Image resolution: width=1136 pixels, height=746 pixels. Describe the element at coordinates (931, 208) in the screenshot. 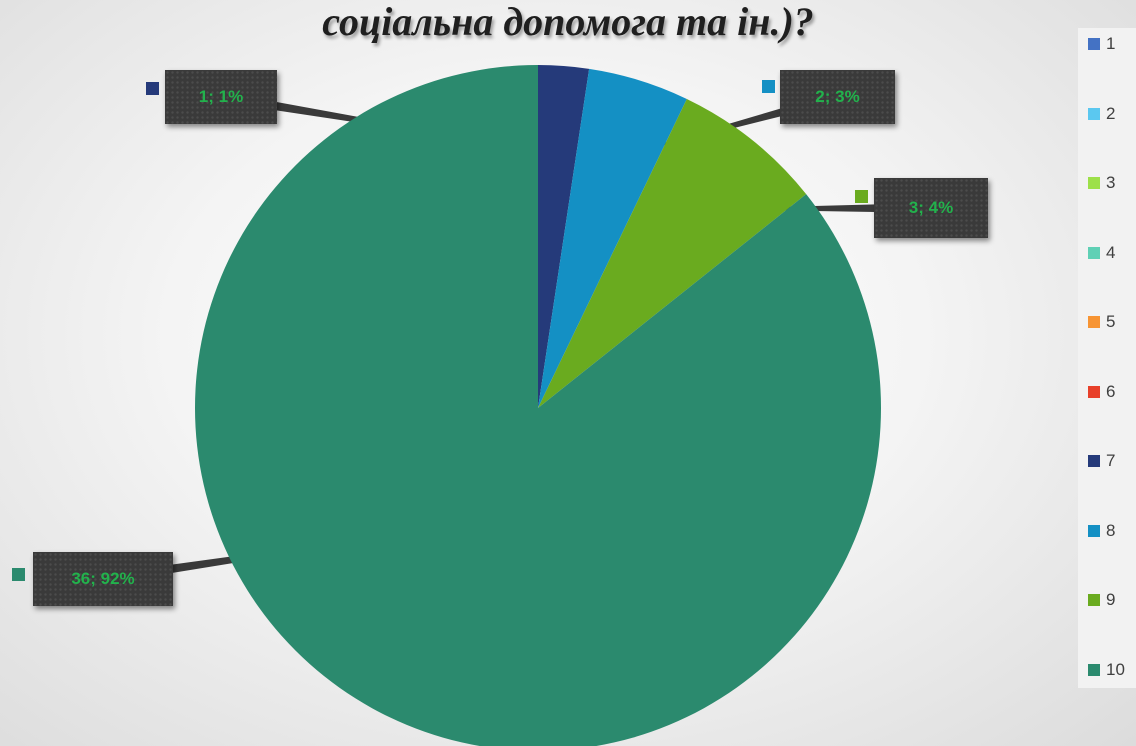

I see `data-label-9: 3; 4%` at that location.